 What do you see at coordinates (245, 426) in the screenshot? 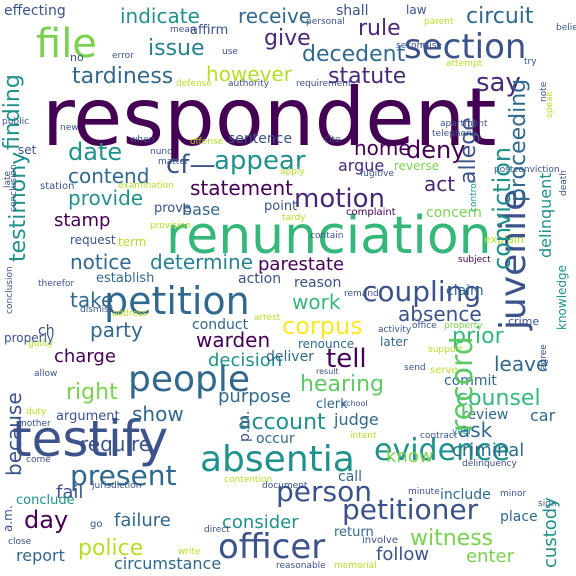
I see `word-pm: p.m.` at bounding box center [245, 426].